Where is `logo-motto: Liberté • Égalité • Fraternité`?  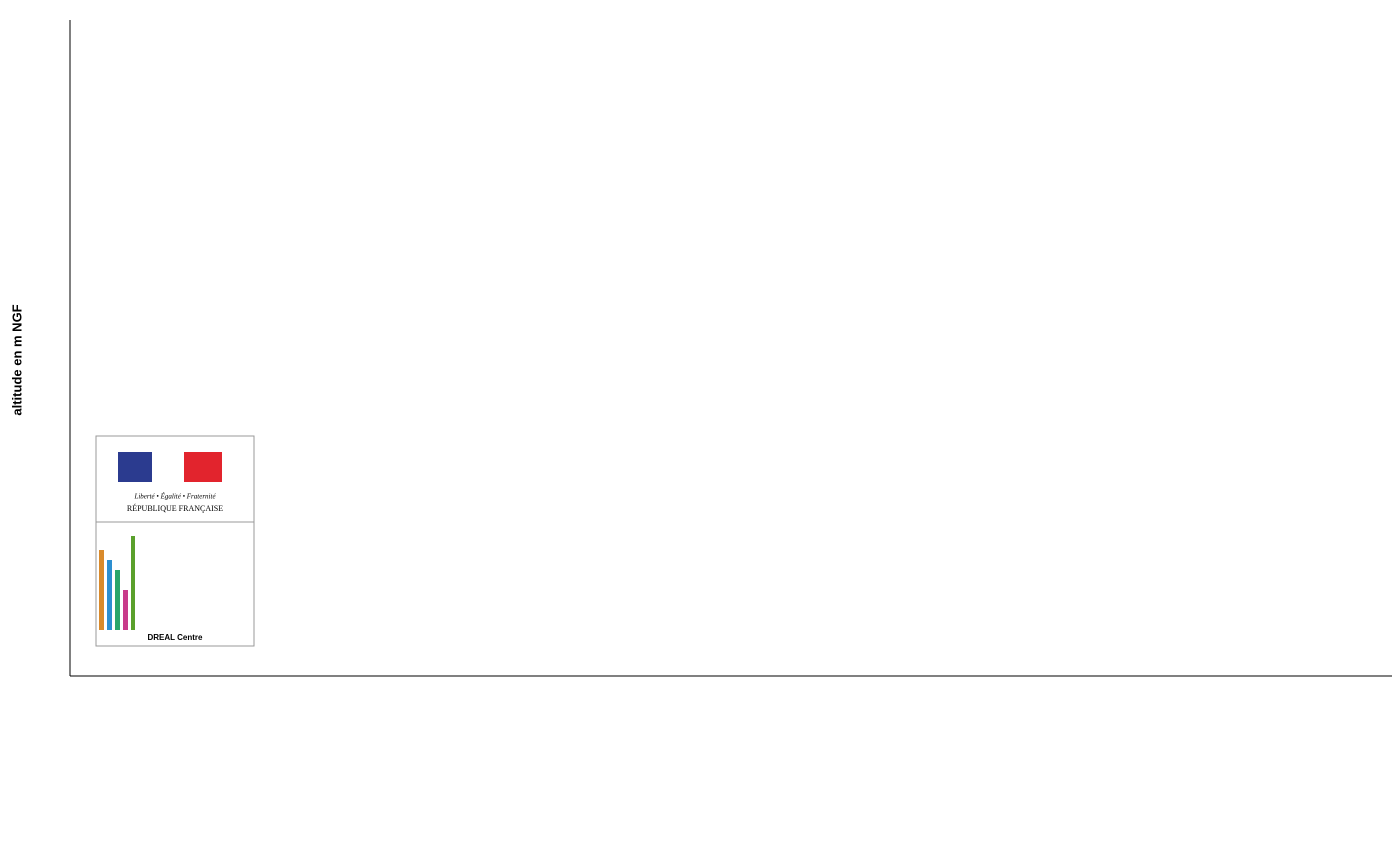 logo-motto: Liberté • Égalité • Fraternité is located at coordinates (174, 497).